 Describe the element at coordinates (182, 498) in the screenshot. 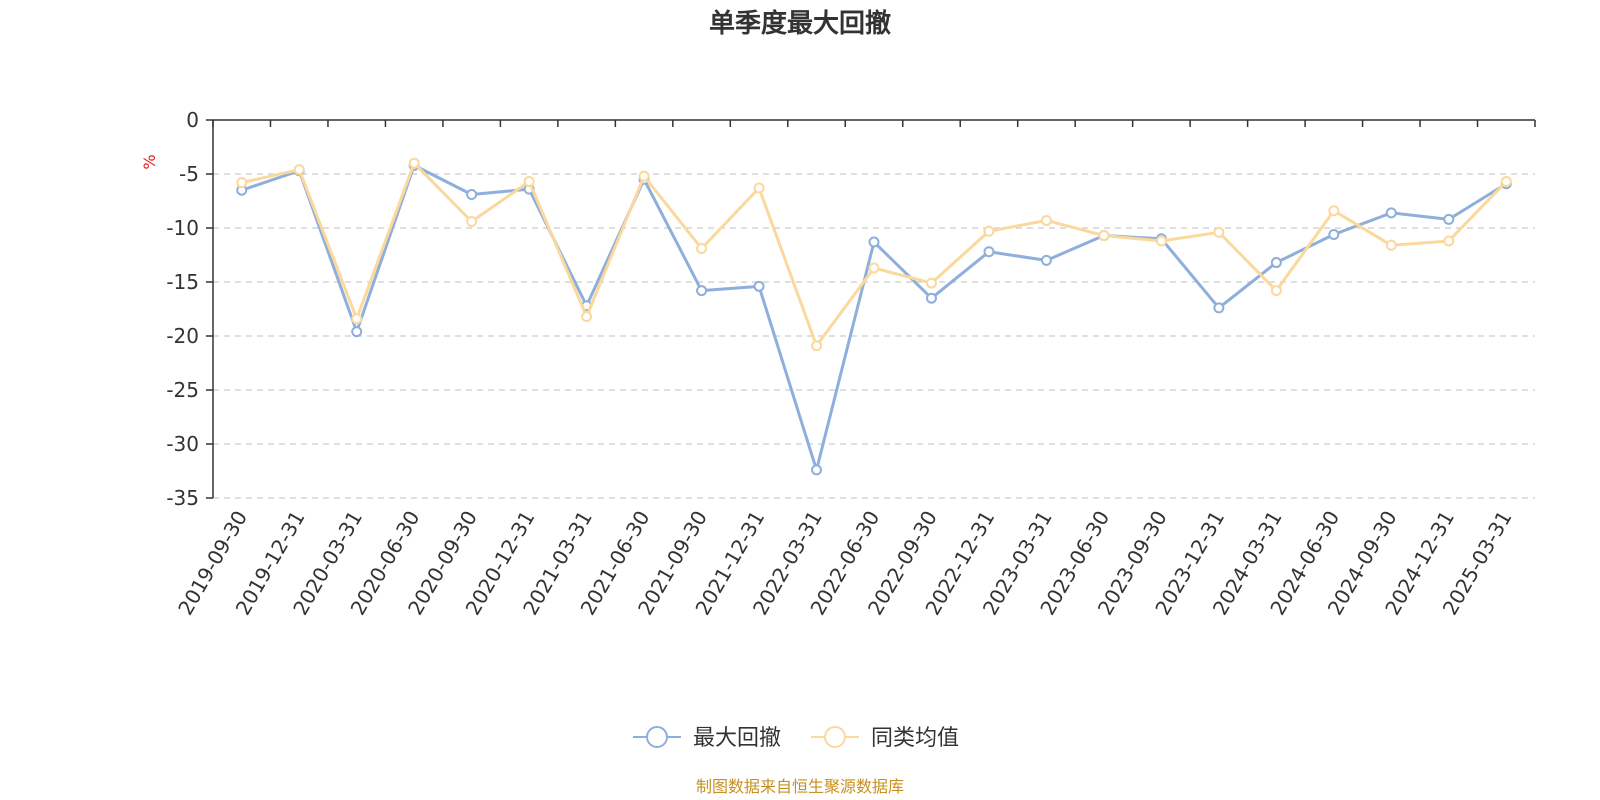

I see `y-tick-label: -35` at that location.